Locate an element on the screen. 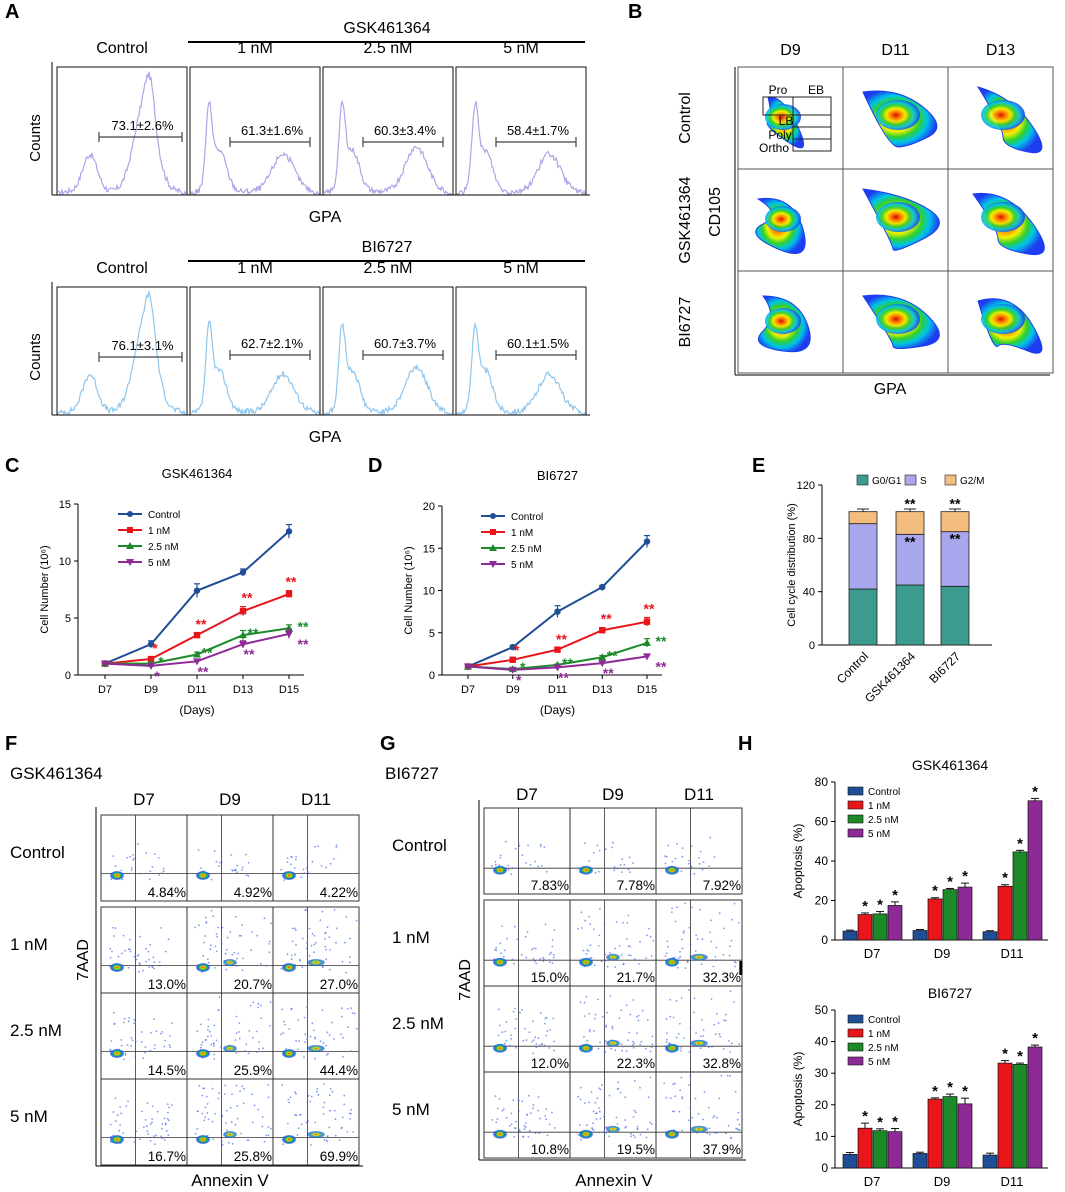 This screenshot has width=1065, height=1192. condition-label: 1 nM is located at coordinates (255, 48).